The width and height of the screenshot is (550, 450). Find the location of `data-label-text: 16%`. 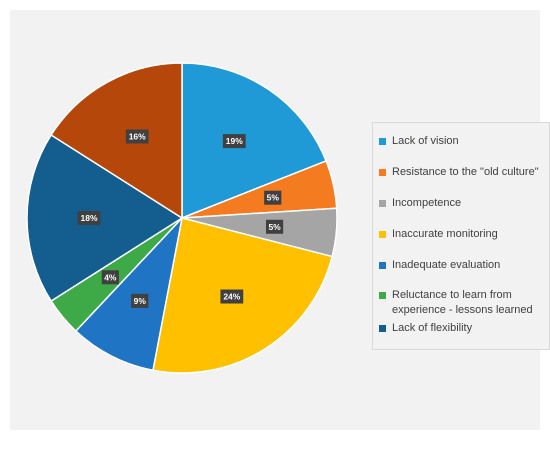

data-label-text: 16% is located at coordinates (137, 137).